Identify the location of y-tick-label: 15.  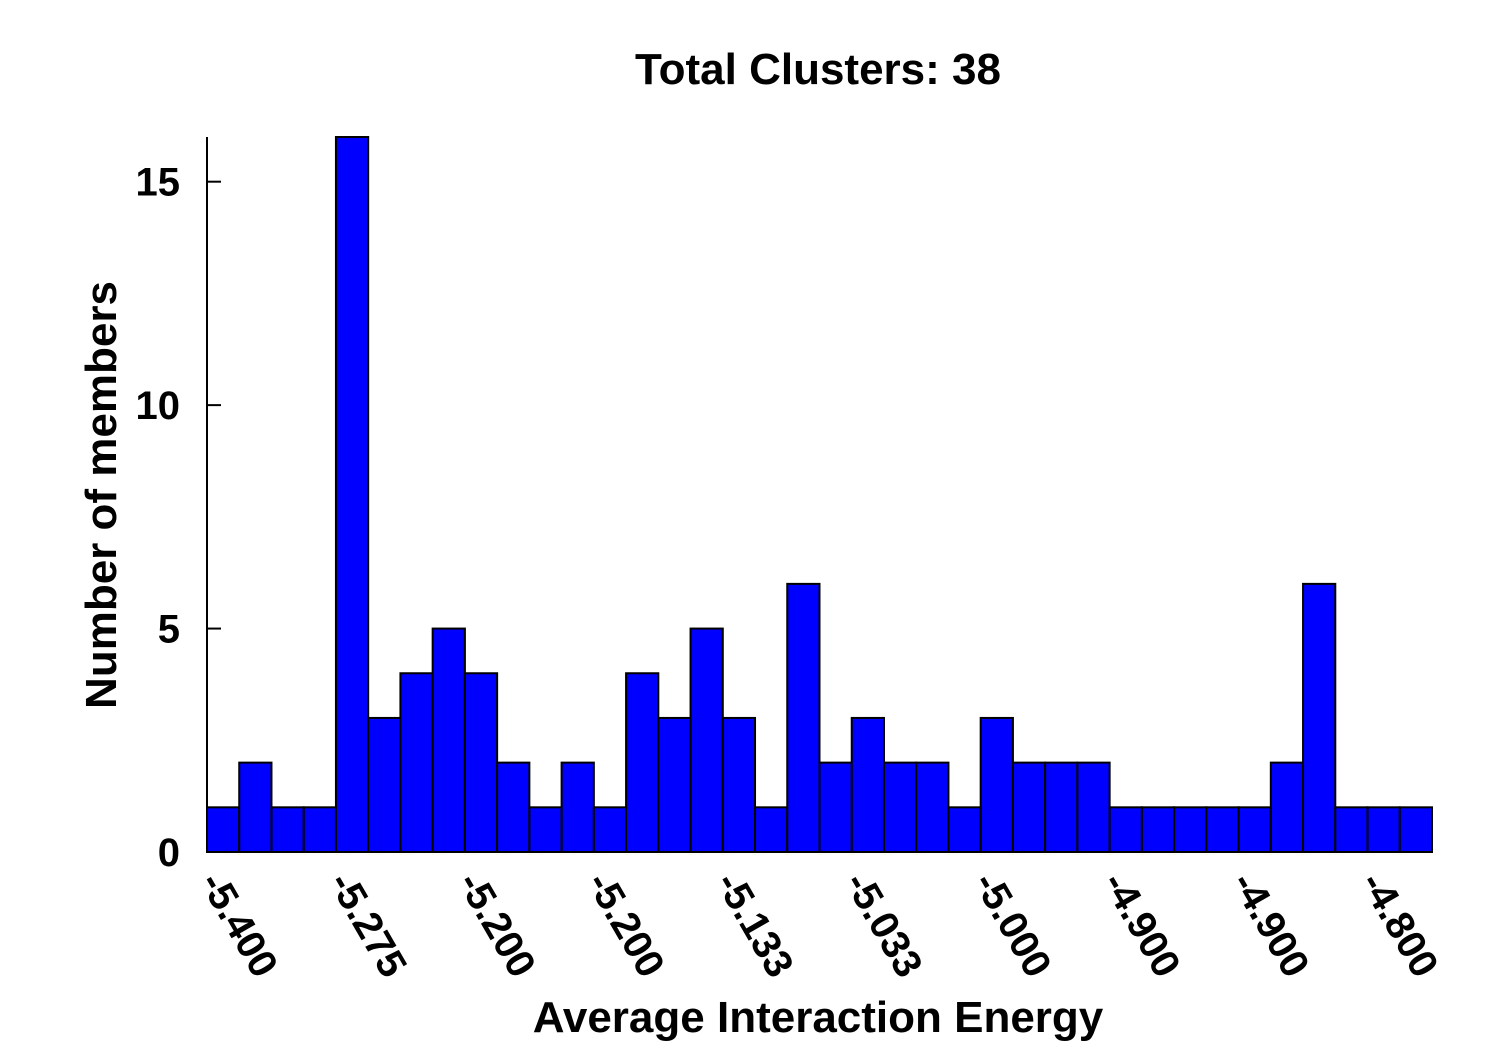
(158, 183).